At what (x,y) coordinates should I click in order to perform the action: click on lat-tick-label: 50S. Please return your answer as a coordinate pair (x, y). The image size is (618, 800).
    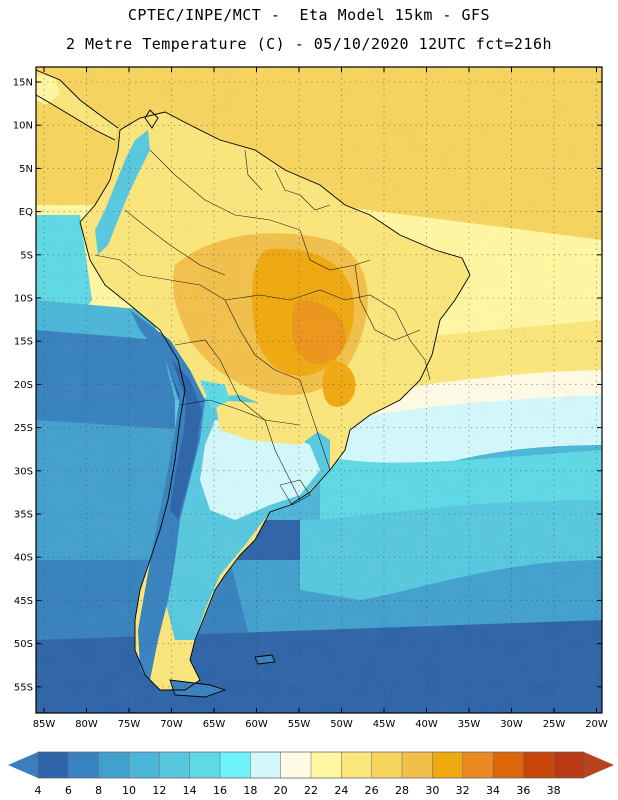
    Looking at the image, I should click on (23, 644).